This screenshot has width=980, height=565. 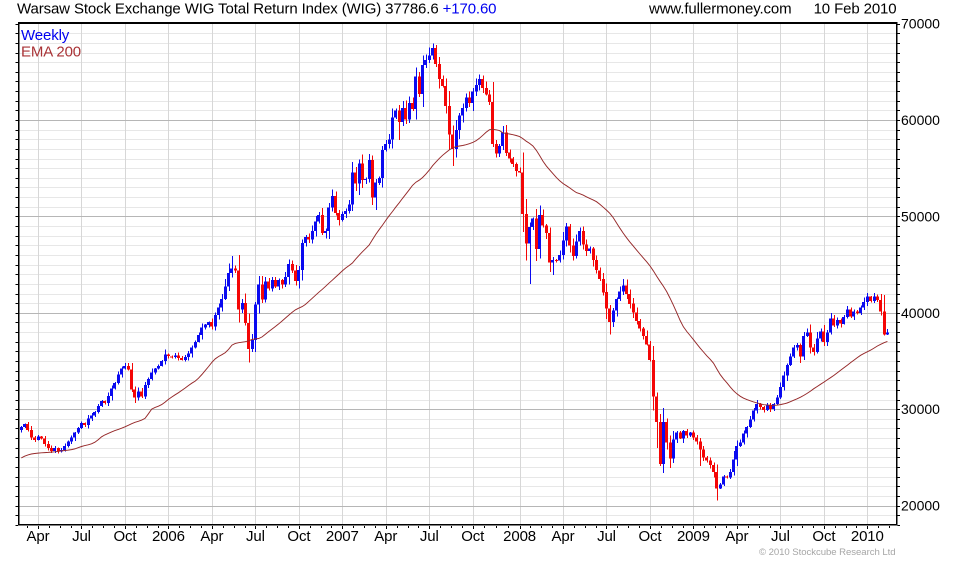 I want to click on svg-text: 2006, so click(x=168, y=536).